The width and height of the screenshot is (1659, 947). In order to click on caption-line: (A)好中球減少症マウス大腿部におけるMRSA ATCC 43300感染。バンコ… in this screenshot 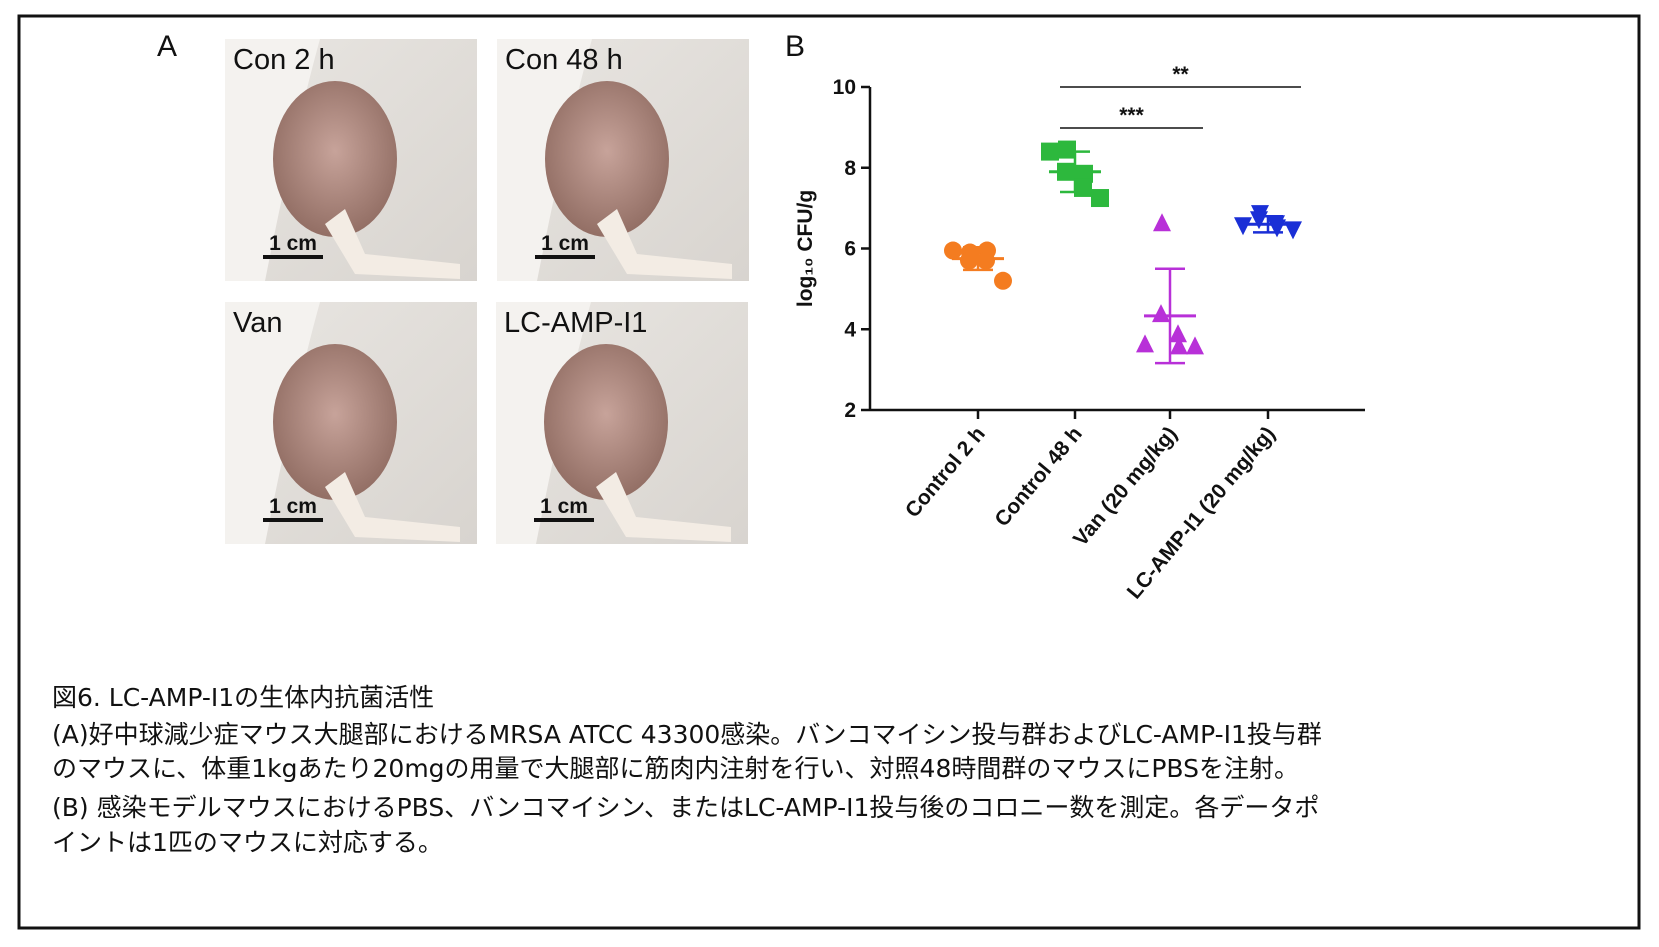, I will do `click(687, 734)`.